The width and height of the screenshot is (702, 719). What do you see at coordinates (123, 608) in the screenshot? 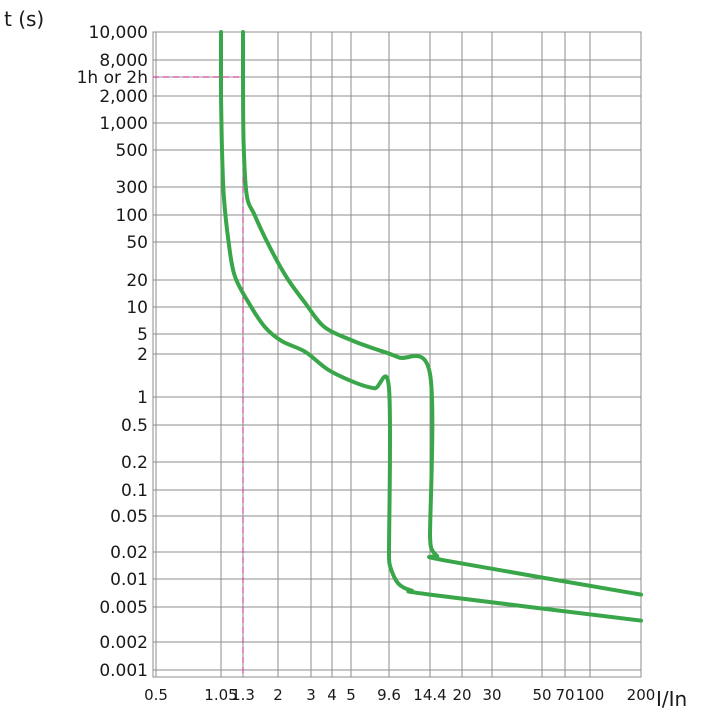
I see `y-tick-label-2: 0.005` at bounding box center [123, 608].